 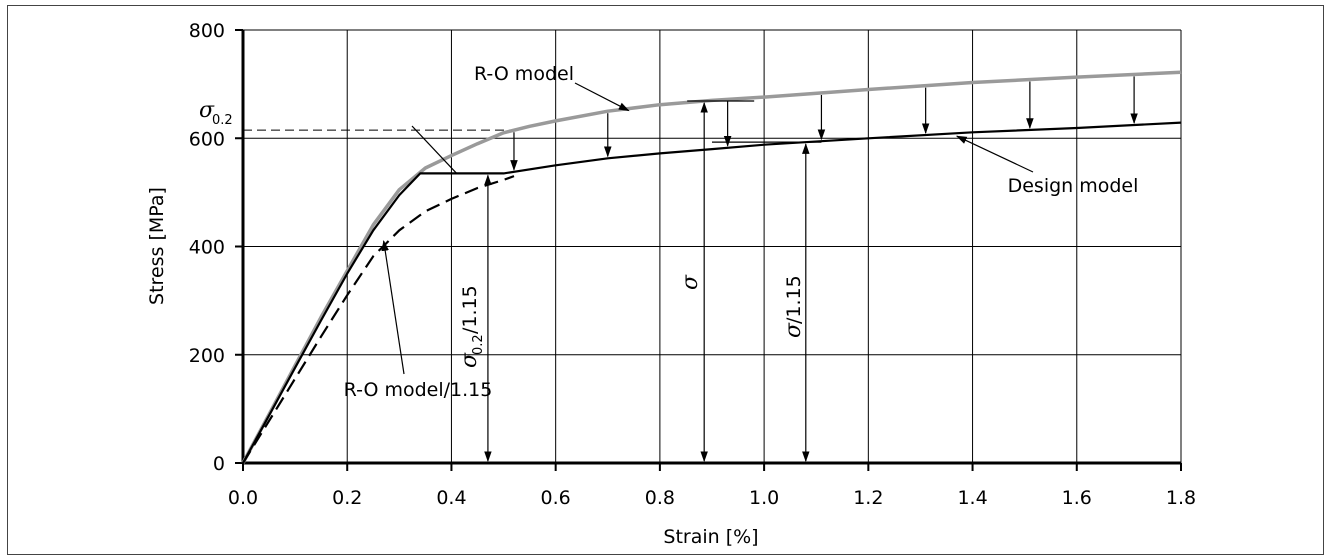 I want to click on sigma-115-label: σ /1.15, so click(x=793, y=306).